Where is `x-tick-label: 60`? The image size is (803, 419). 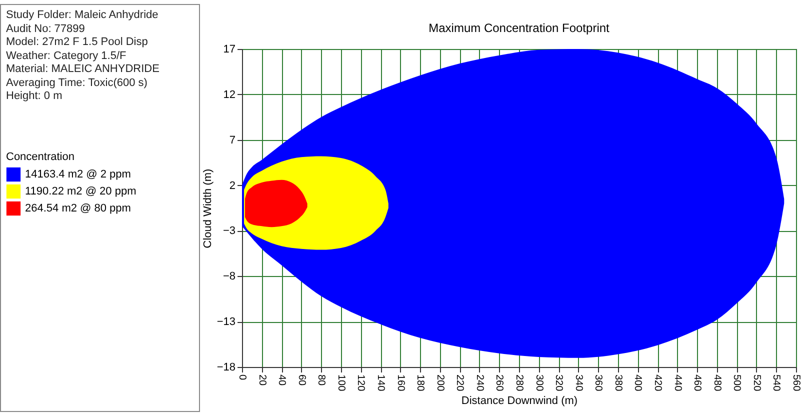
x-tick-label: 60 is located at coordinates (301, 380).